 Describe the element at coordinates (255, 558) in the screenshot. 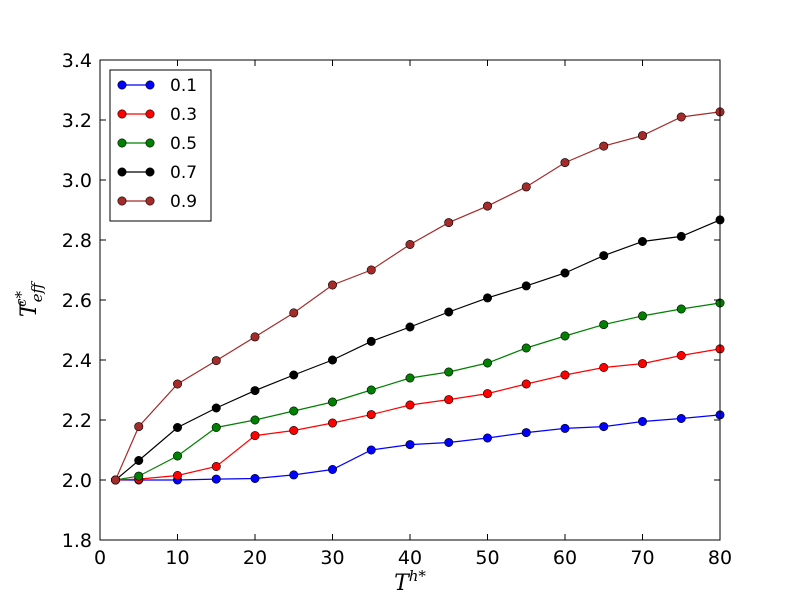

I see `x-tick-label: 20` at that location.